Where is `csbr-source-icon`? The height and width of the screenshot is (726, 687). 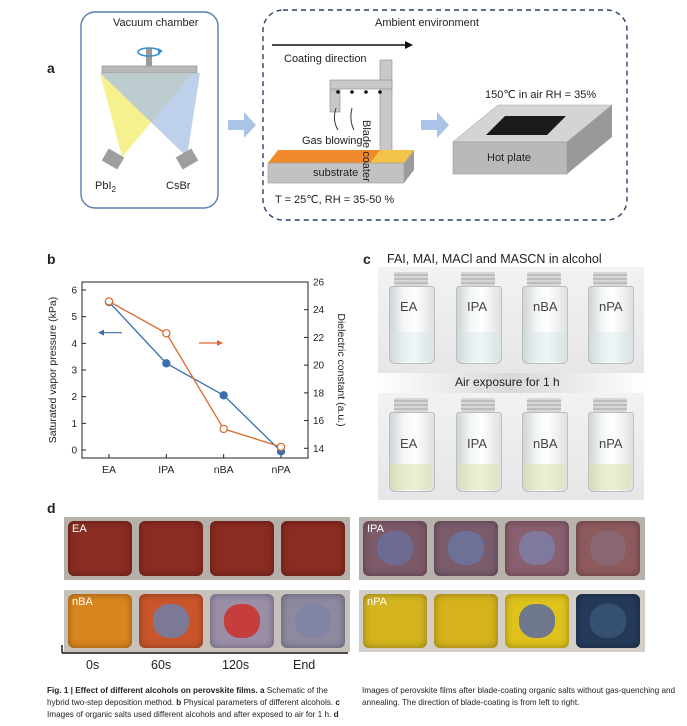 csbr-source-icon is located at coordinates (187, 159).